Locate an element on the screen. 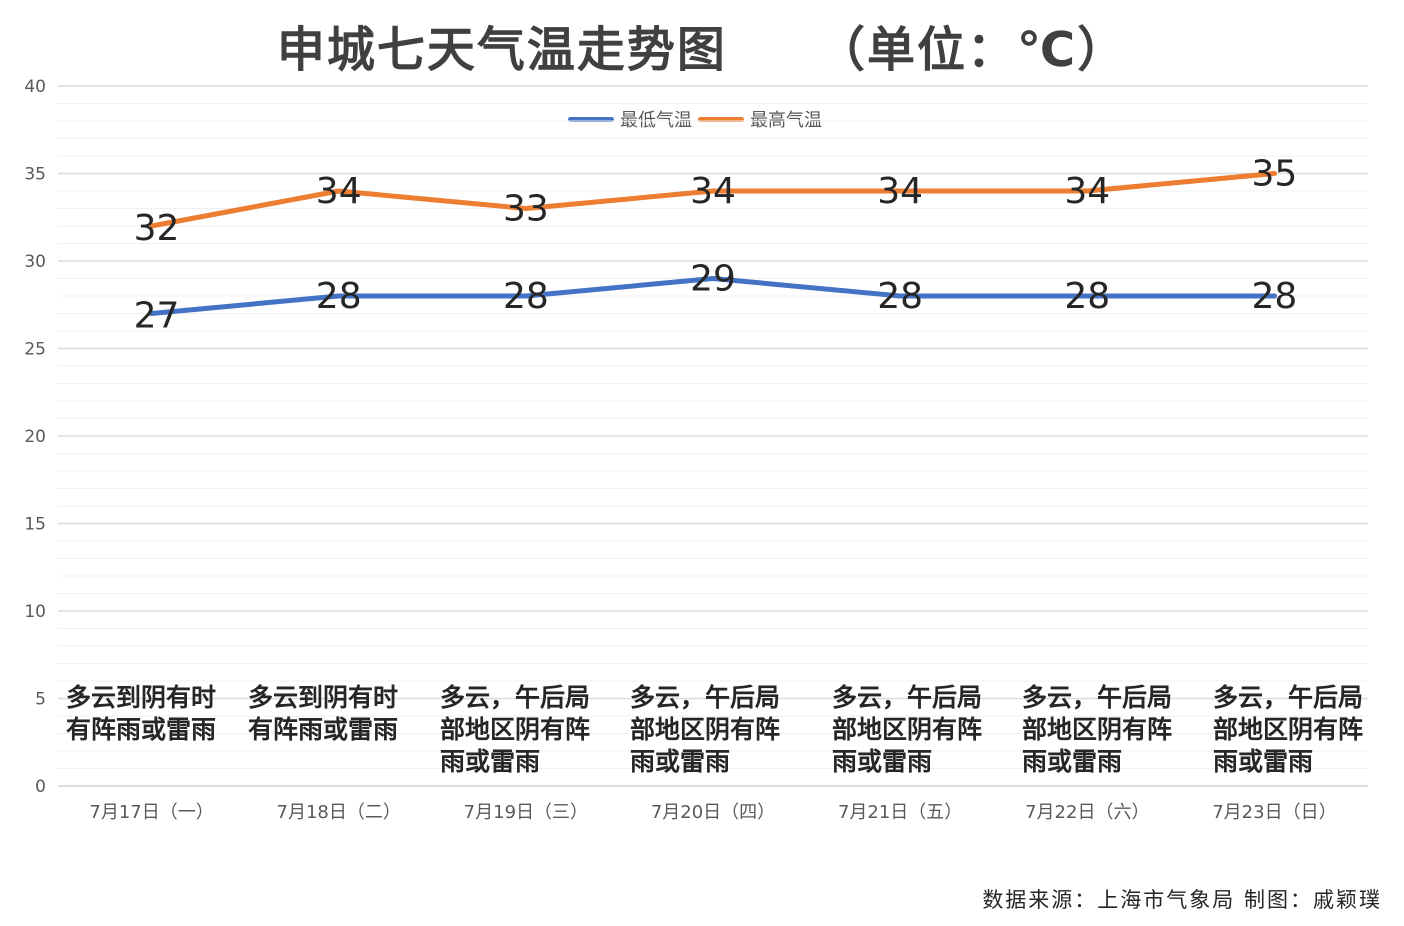  data-label: 35 is located at coordinates (1275, 174).